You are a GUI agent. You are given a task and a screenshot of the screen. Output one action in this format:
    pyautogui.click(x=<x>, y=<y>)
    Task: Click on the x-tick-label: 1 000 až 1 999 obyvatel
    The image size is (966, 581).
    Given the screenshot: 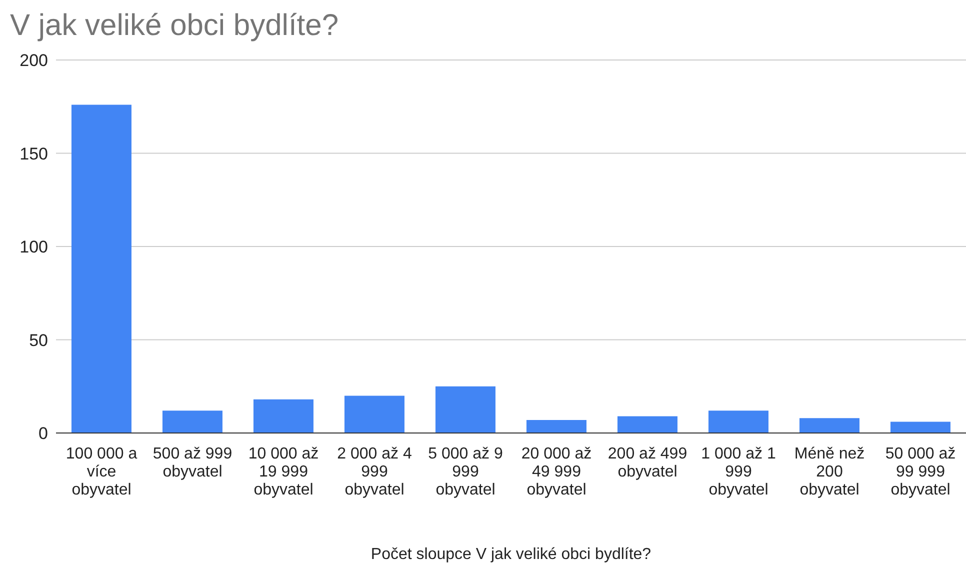 What is the action you would take?
    pyautogui.click(x=738, y=471)
    